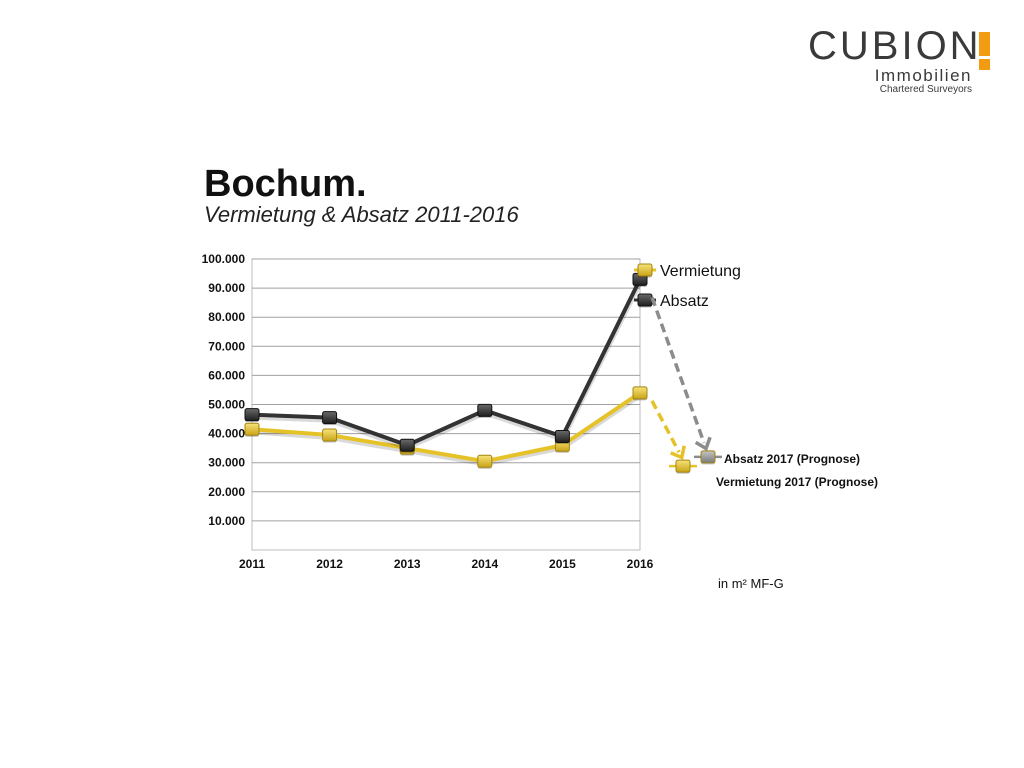  What do you see at coordinates (446, 363) in the screenshot?
I see `series-line-absatz` at bounding box center [446, 363].